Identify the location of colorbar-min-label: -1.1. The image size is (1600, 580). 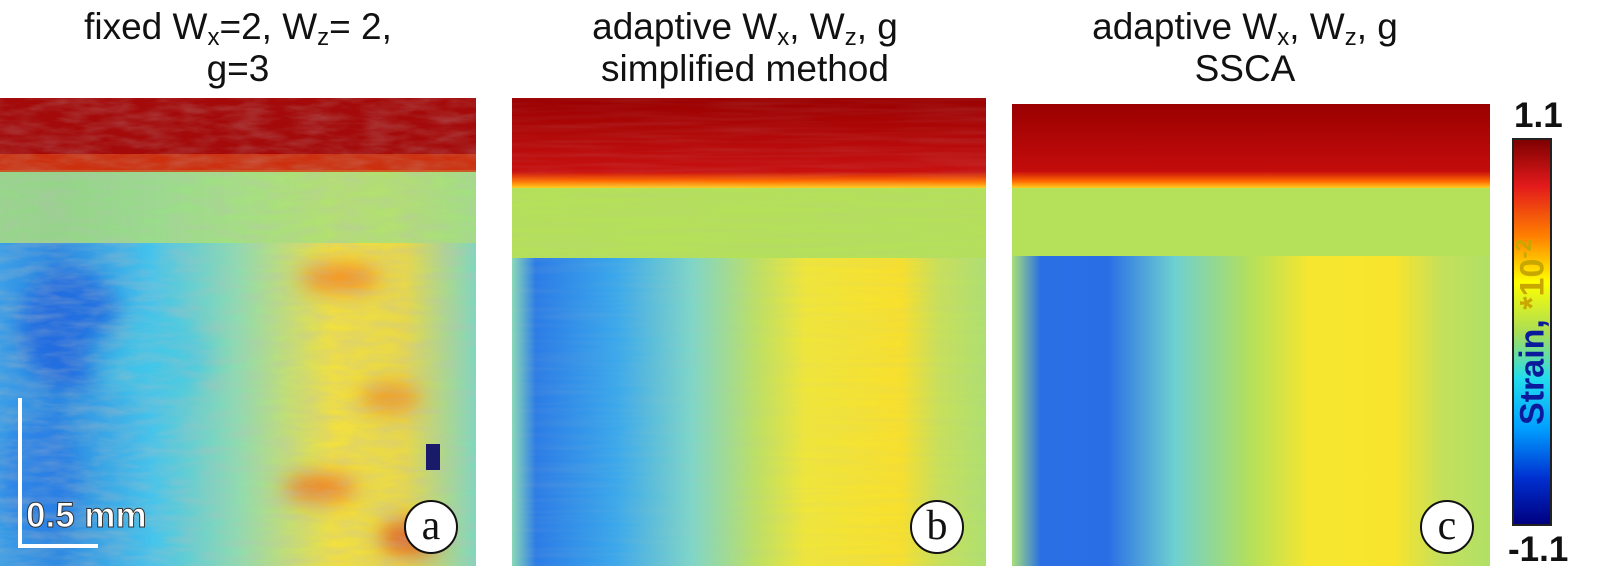
(1538, 549).